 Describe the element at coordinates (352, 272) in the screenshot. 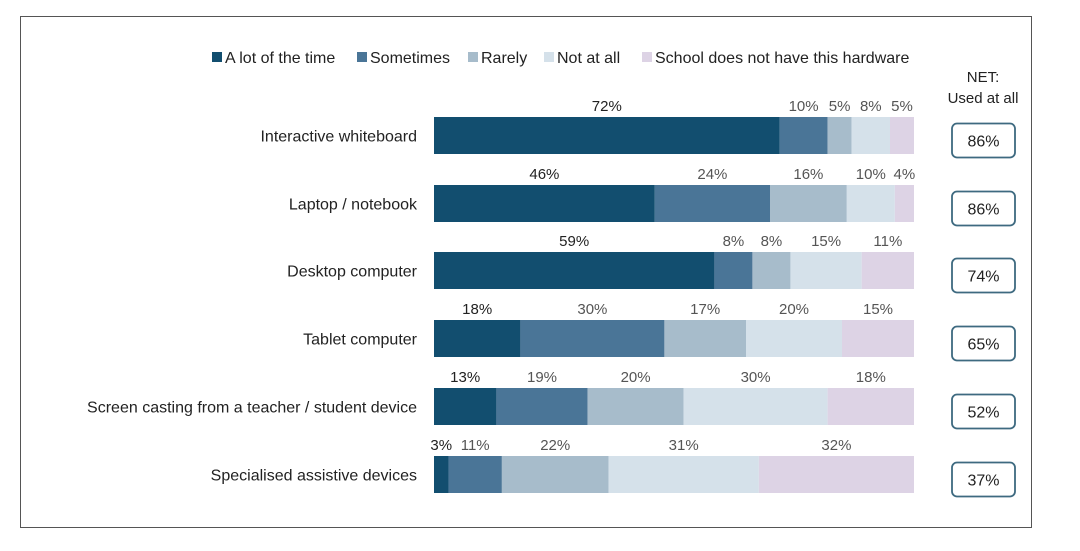

I see `category-label: Desktop computer` at that location.